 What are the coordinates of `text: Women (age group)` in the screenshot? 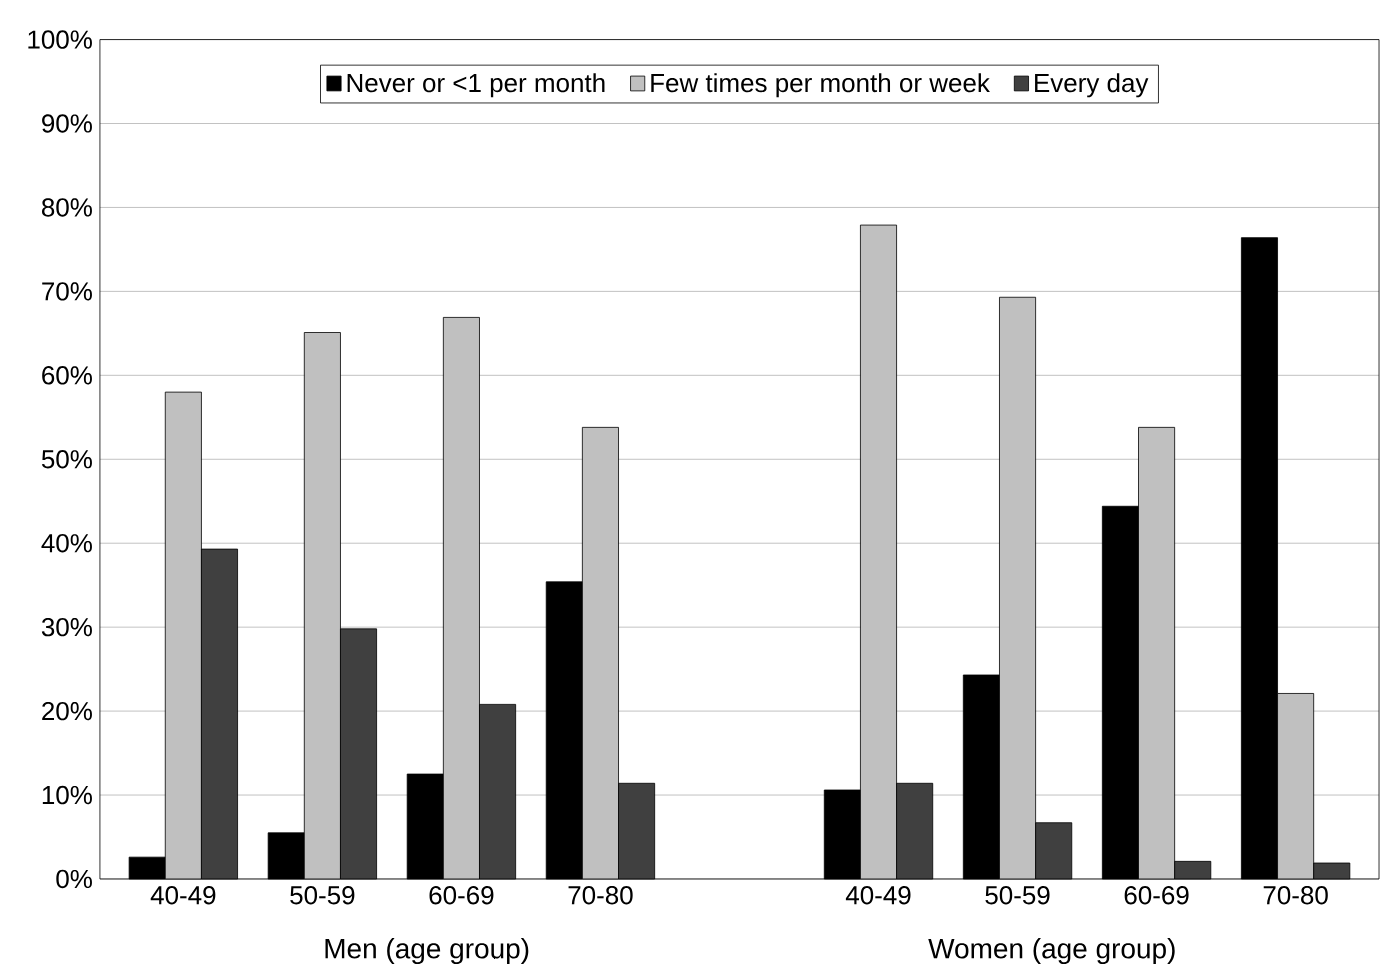 It's located at (1051, 951).